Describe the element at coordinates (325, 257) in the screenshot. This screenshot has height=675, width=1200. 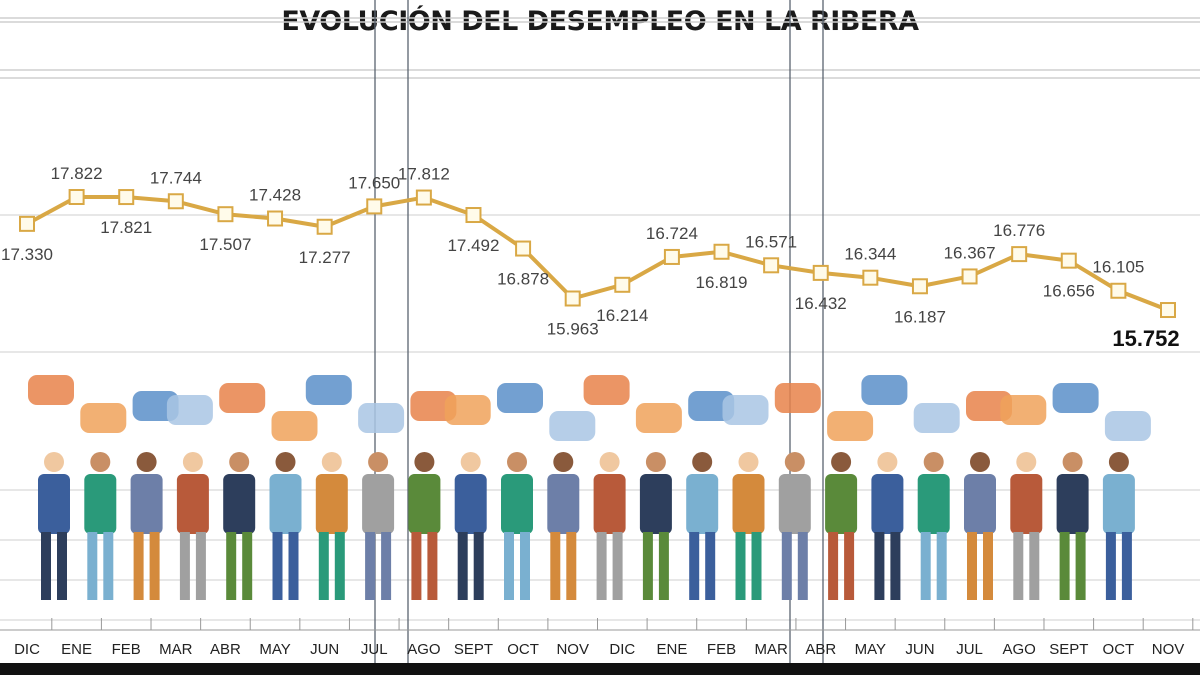
I see `data-label: 17.277` at that location.